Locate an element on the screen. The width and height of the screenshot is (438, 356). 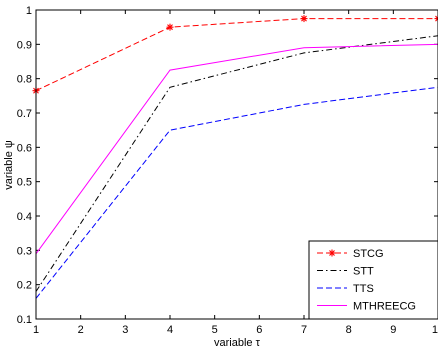
y-tick-label: 0.8 is located at coordinates (24, 80).